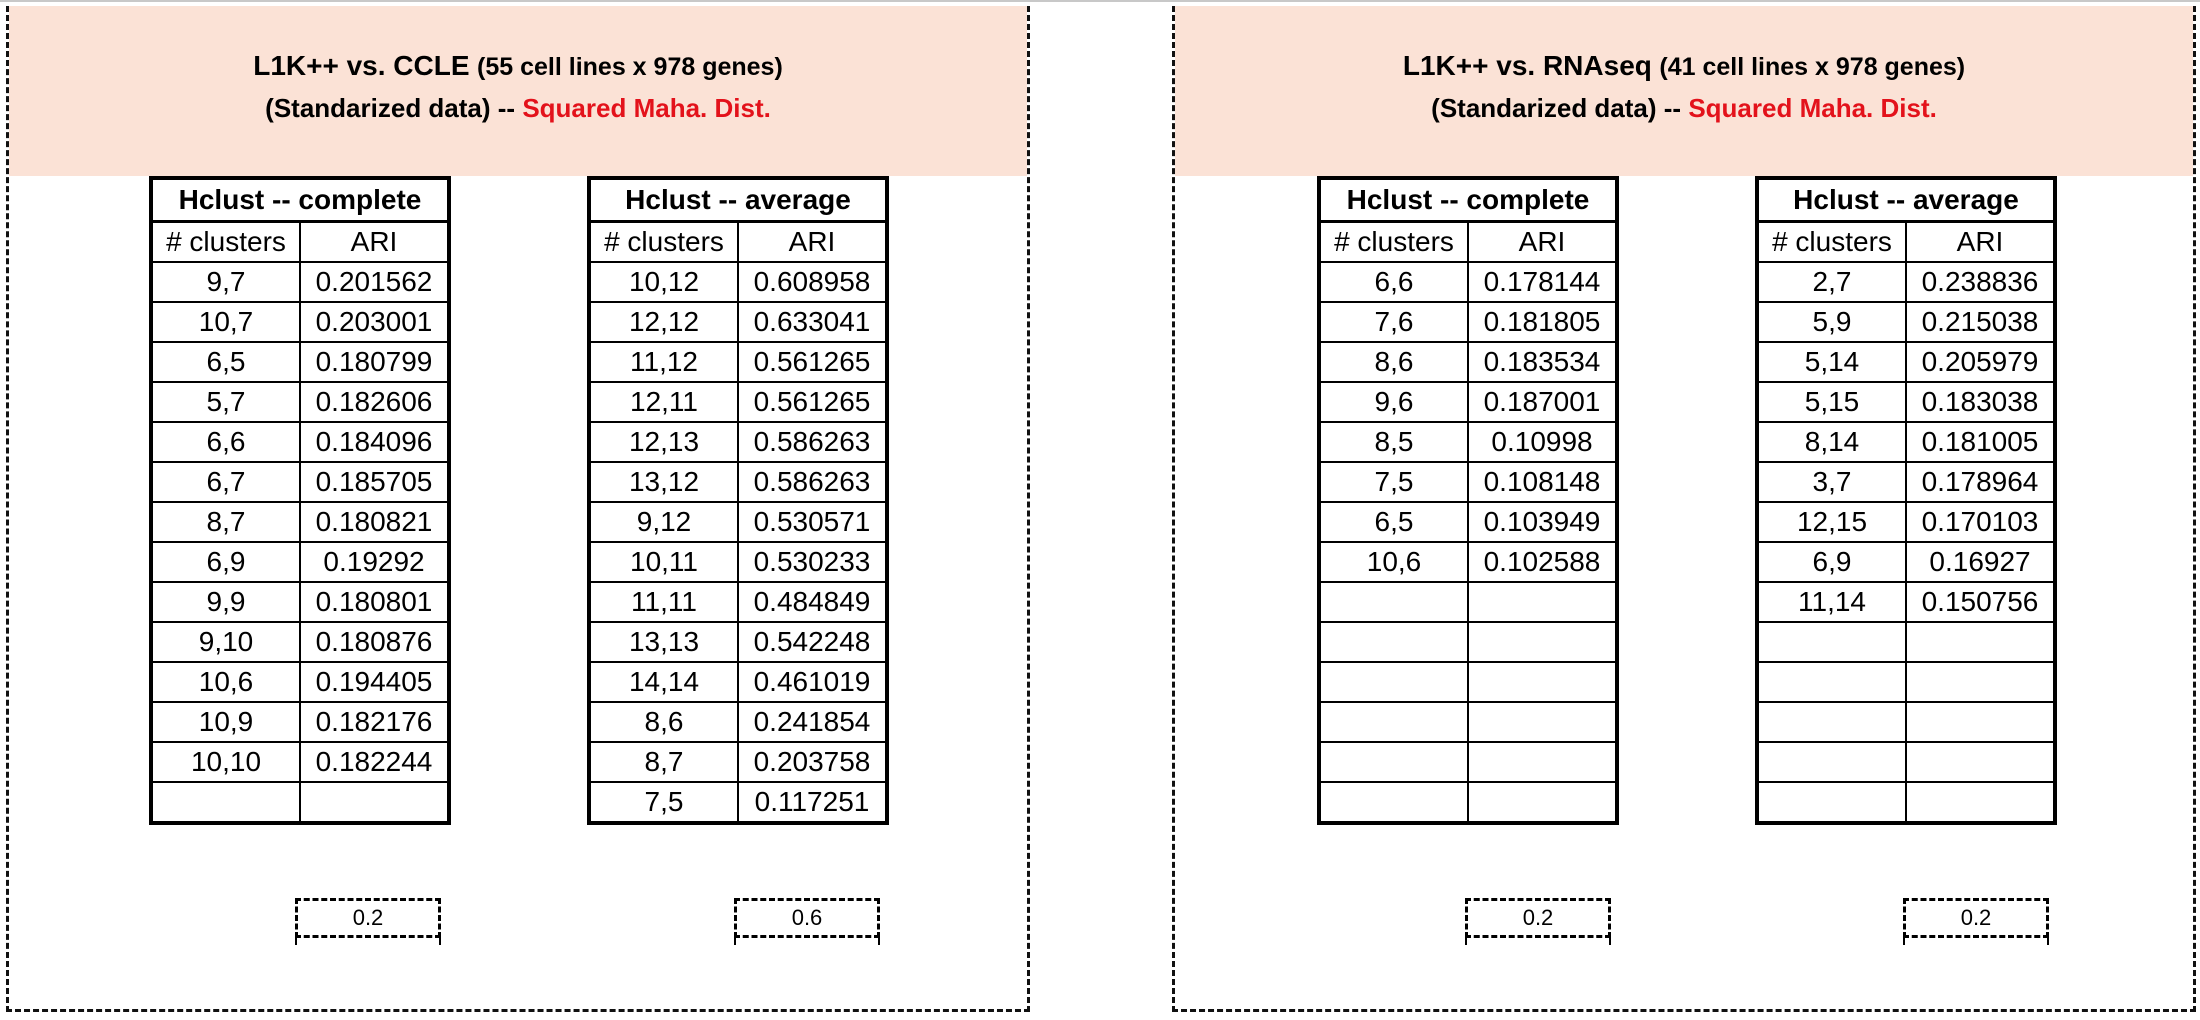 The image size is (2200, 1020). I want to click on table-row: 10,7 0.203001, so click(300, 322).